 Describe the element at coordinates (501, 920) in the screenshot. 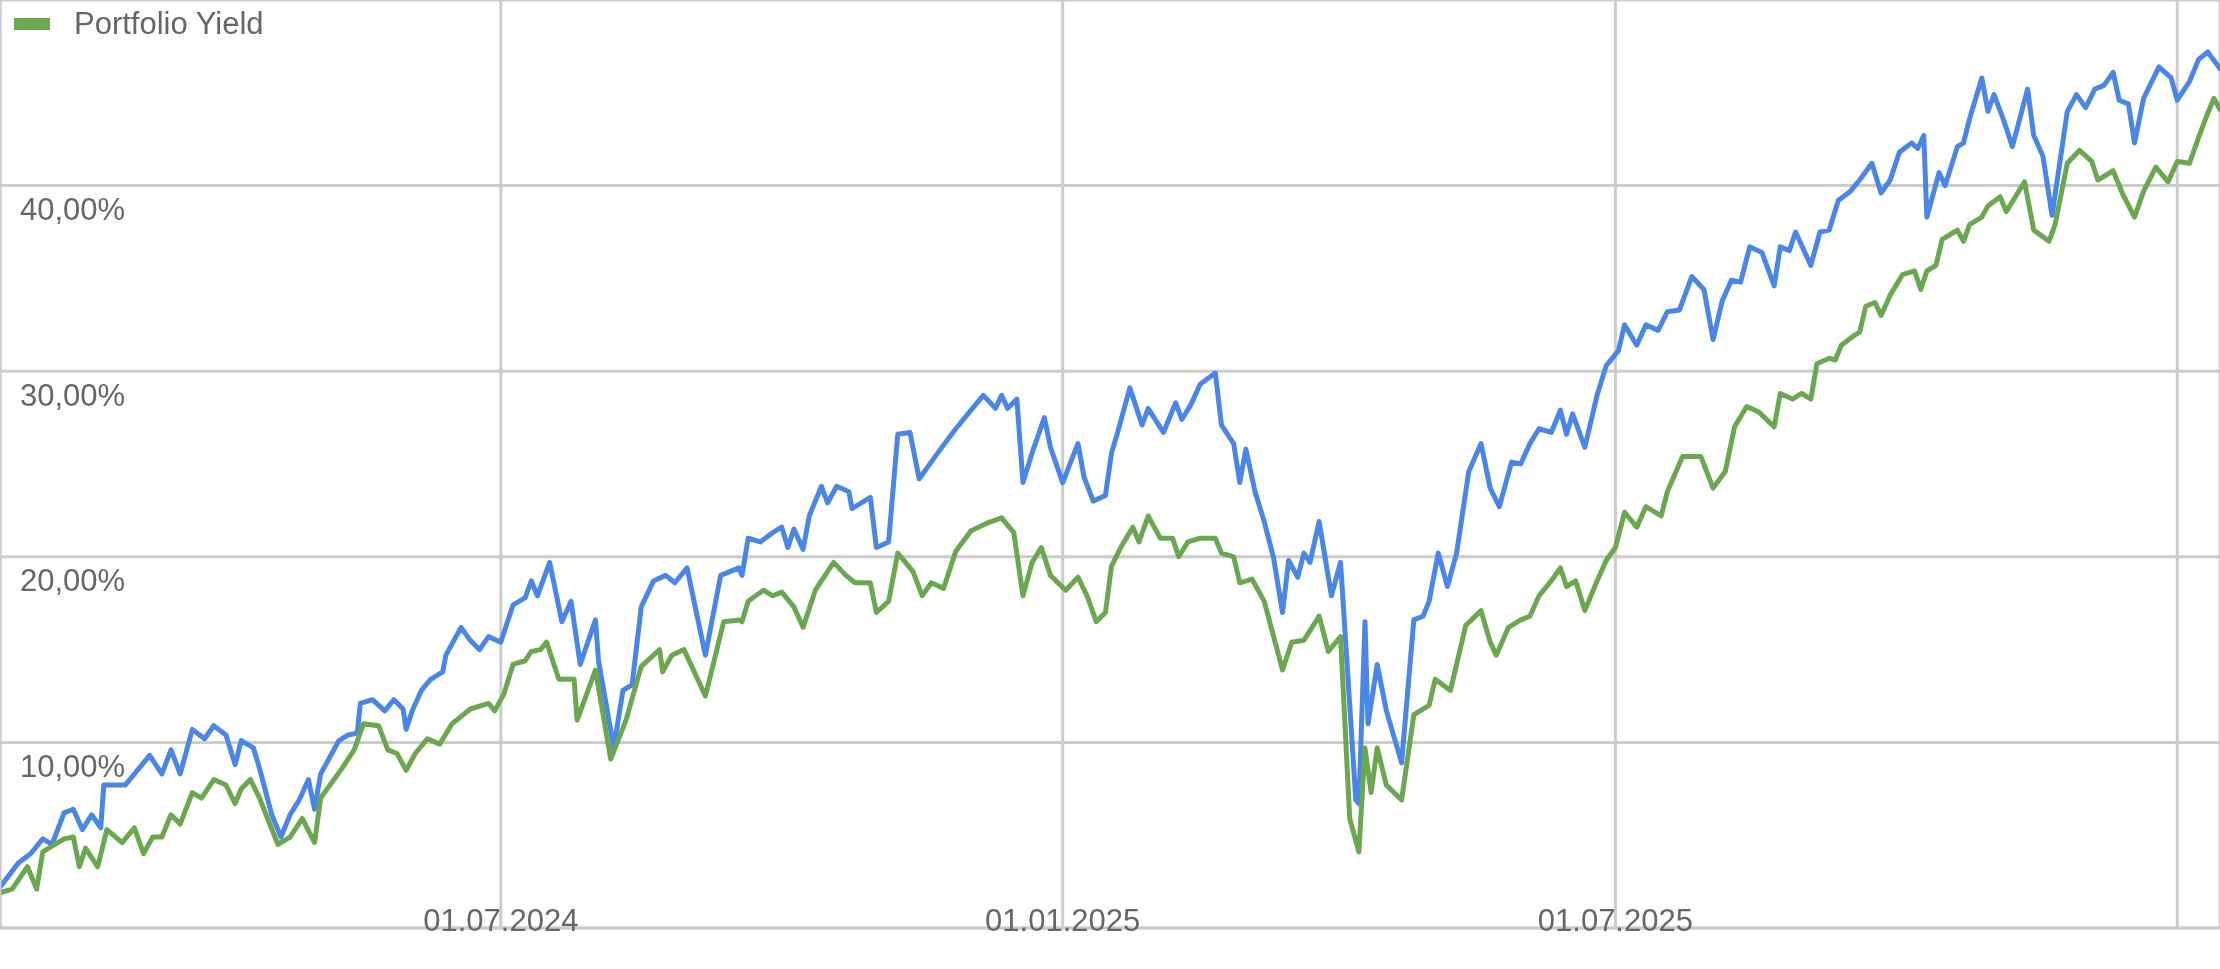

I see `x-tick-label: 01.07.2024` at that location.